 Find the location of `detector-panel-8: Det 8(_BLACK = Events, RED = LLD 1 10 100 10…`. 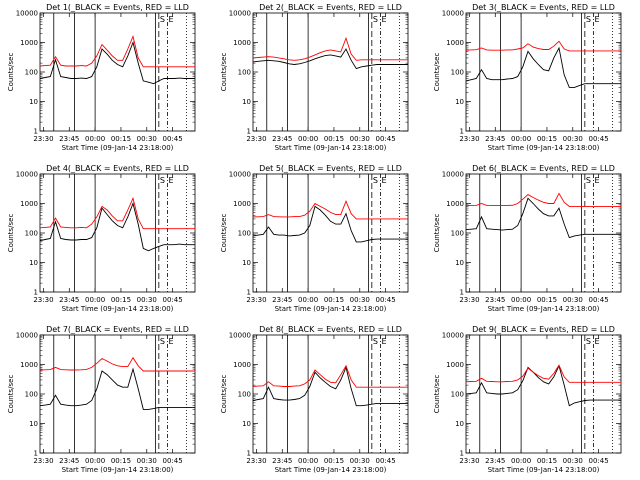

detector-panel-8: Det 8(_BLACK = Events, RED = LLD 1 10 100 10… is located at coordinates (314, 399).